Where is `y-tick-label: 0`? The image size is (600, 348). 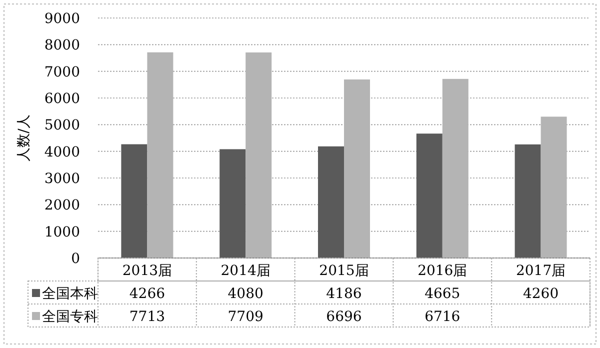 y-tick-label: 0 is located at coordinates (75, 259).